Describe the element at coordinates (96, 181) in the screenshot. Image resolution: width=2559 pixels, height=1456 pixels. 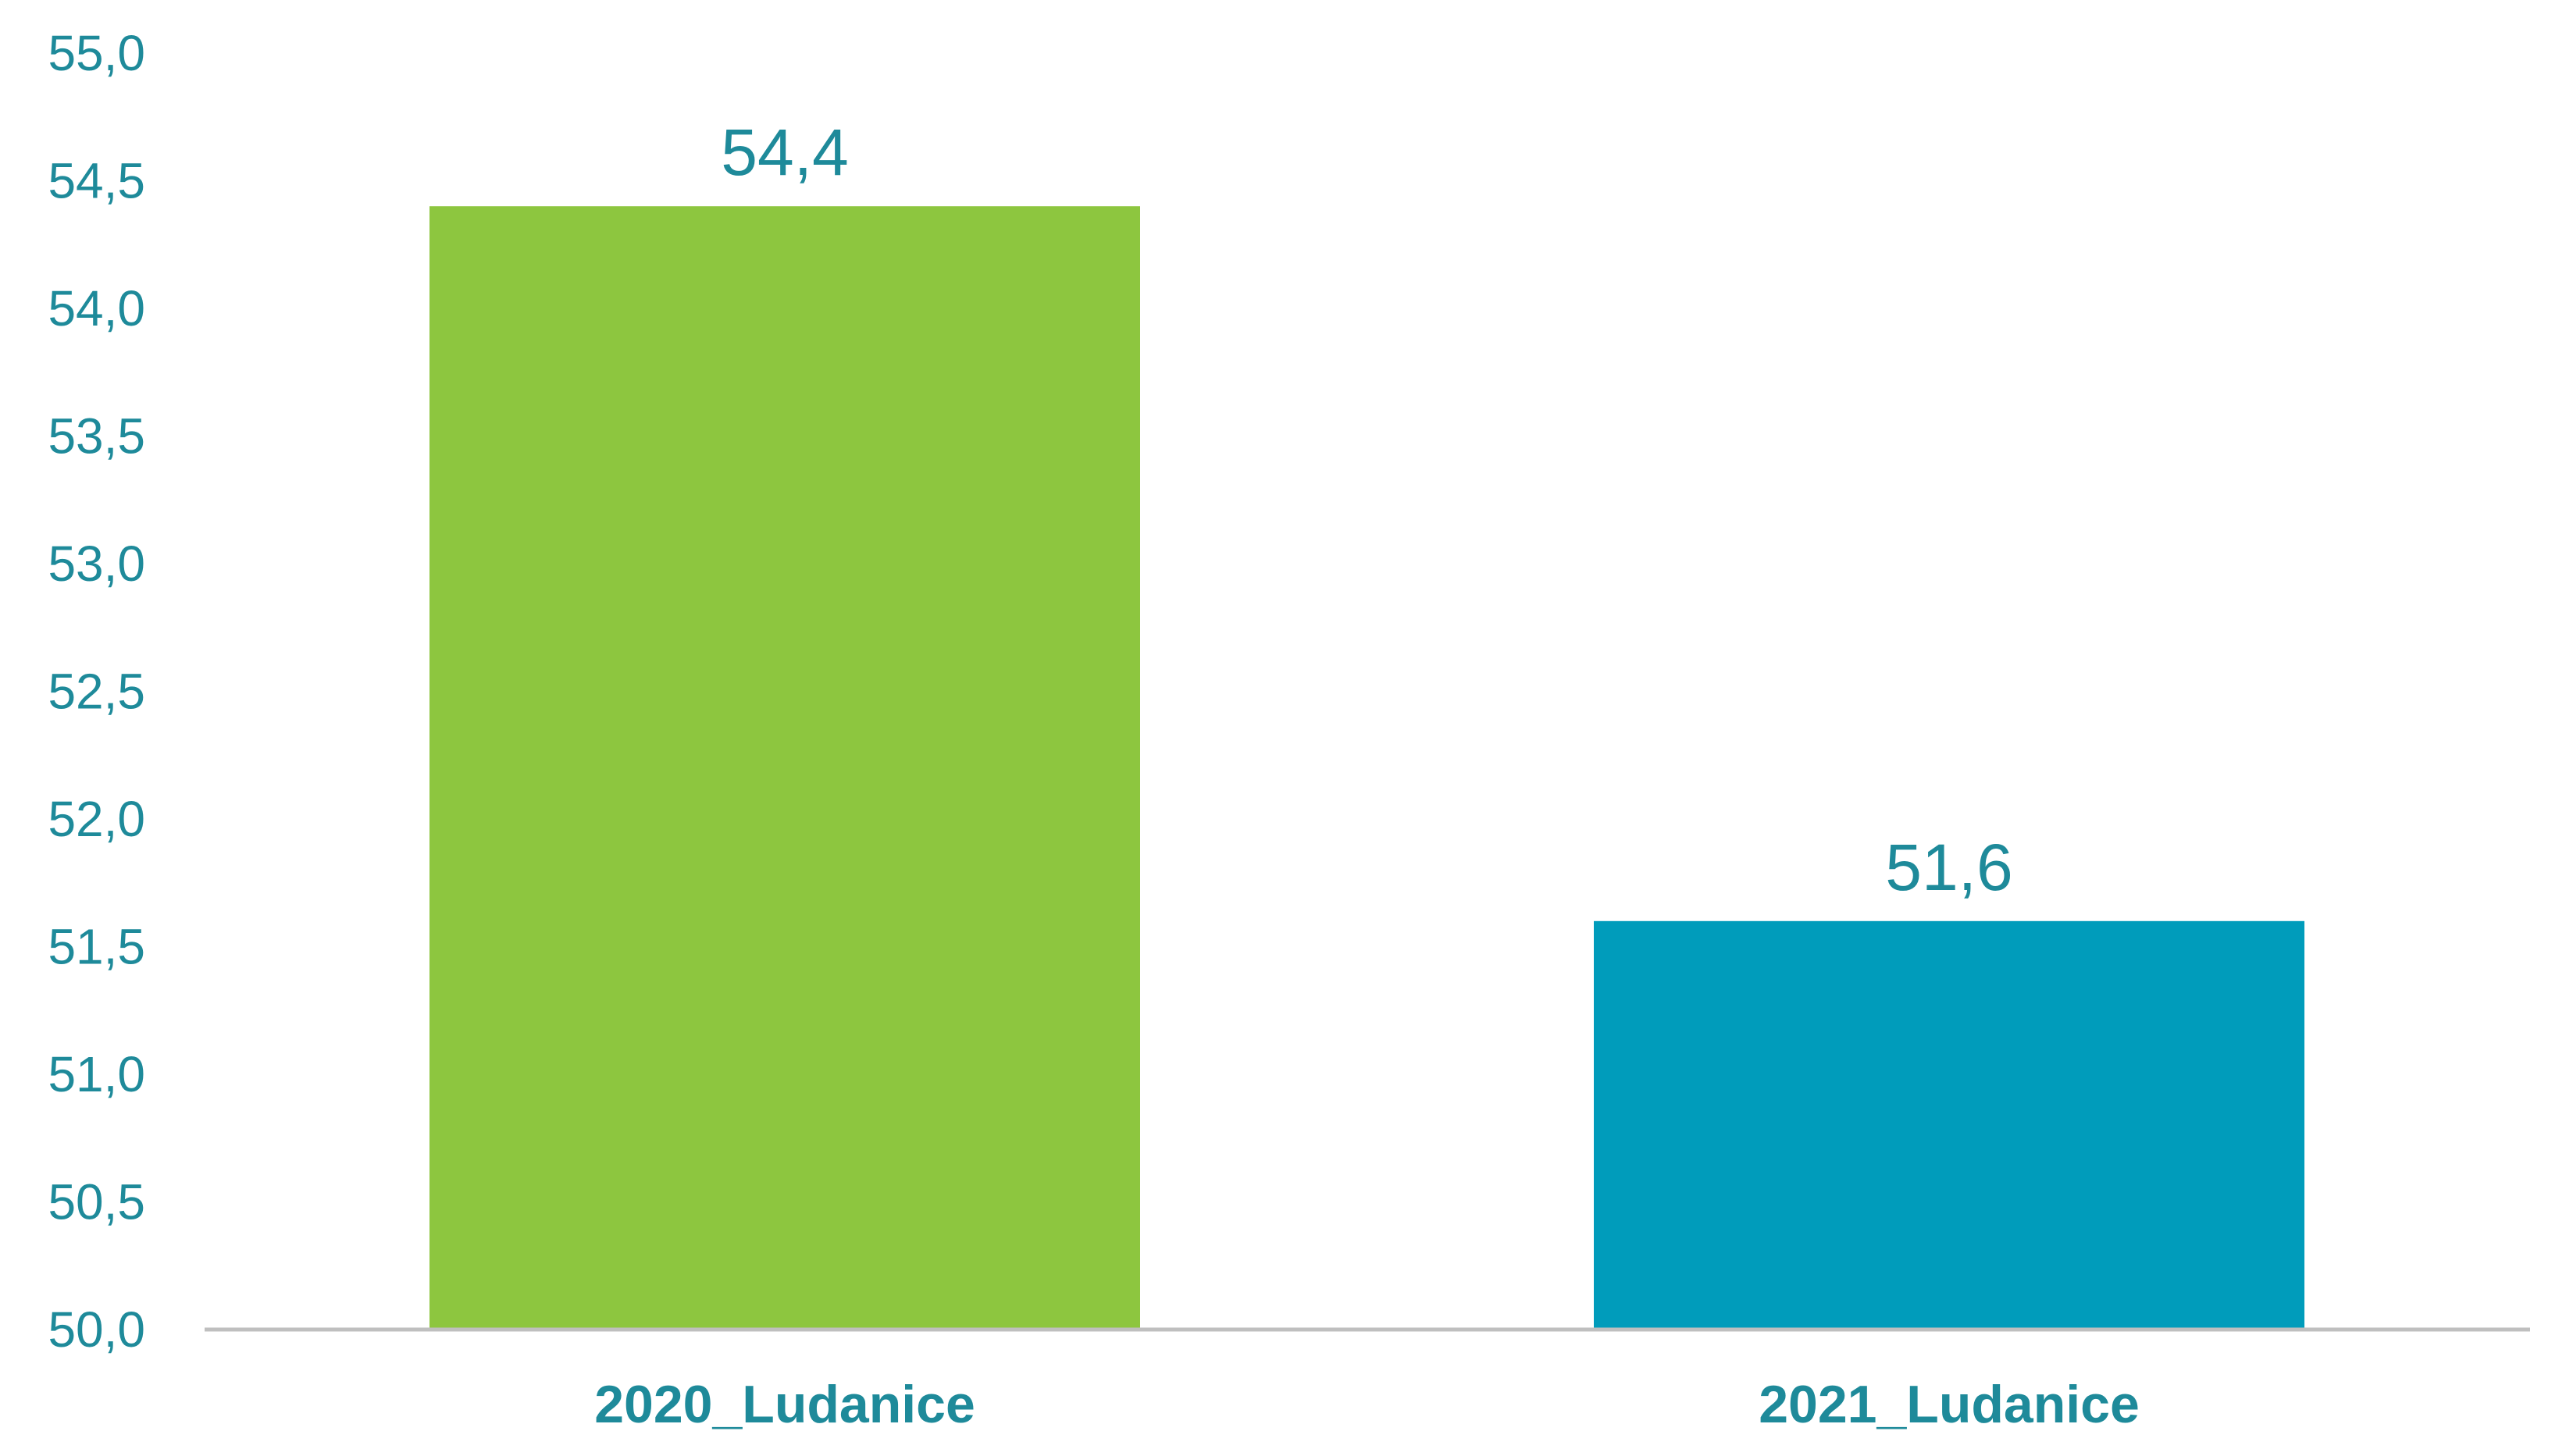
I see `y-tick-label: 54,5` at that location.